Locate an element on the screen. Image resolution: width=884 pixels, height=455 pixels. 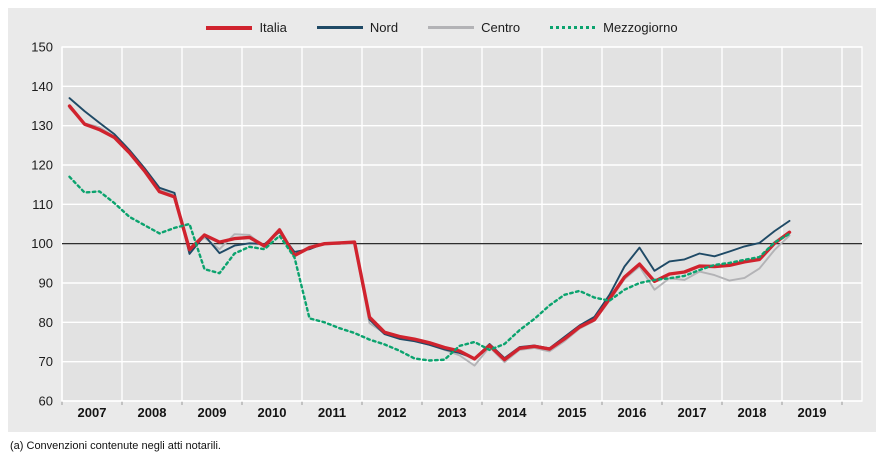
x-axis-label: 2019 is located at coordinates (812, 412).